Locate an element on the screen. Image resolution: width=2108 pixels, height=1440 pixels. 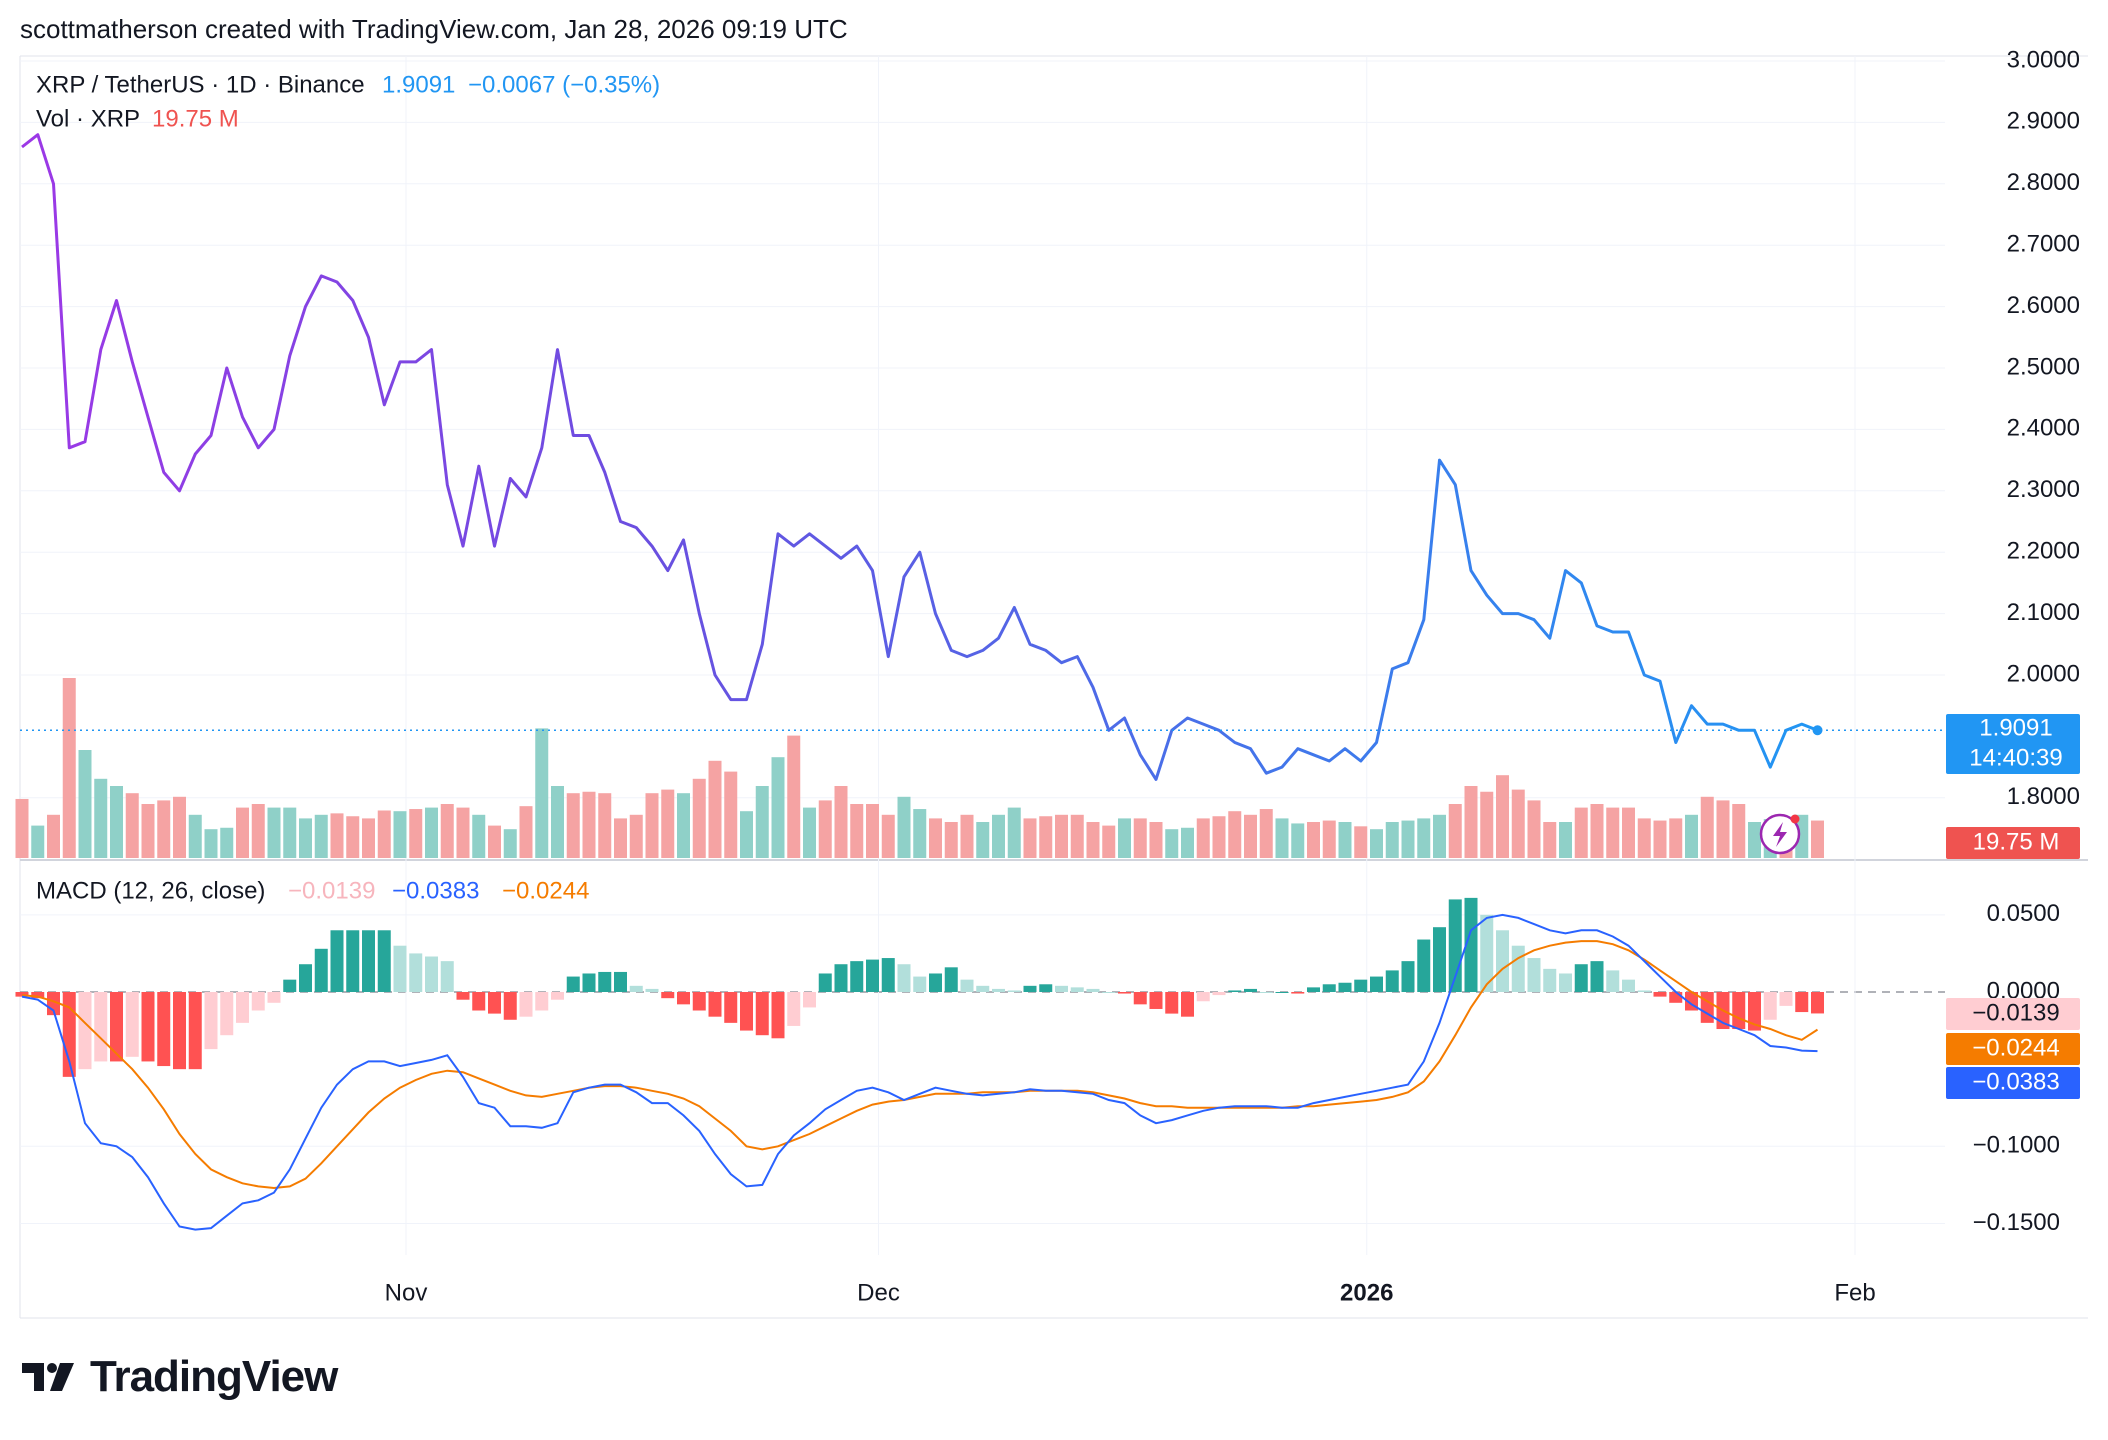
notification-dot is located at coordinates (1795, 819).